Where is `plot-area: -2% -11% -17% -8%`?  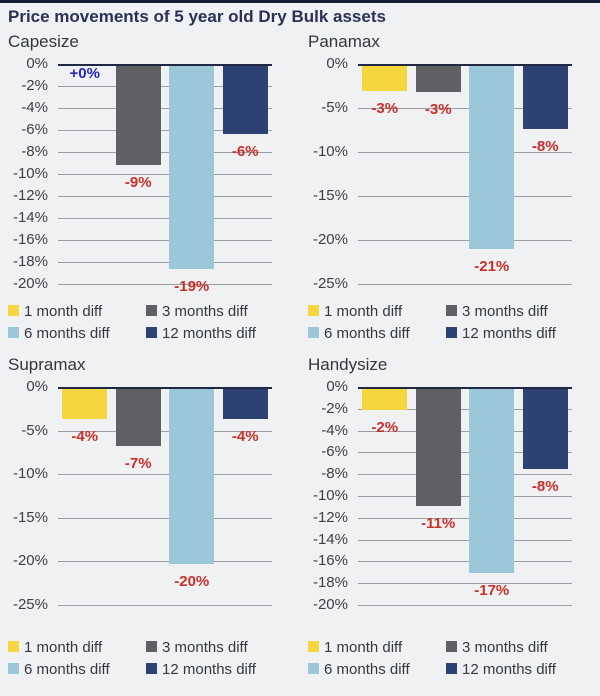 plot-area: -2% -11% -17% -8% is located at coordinates (465, 496).